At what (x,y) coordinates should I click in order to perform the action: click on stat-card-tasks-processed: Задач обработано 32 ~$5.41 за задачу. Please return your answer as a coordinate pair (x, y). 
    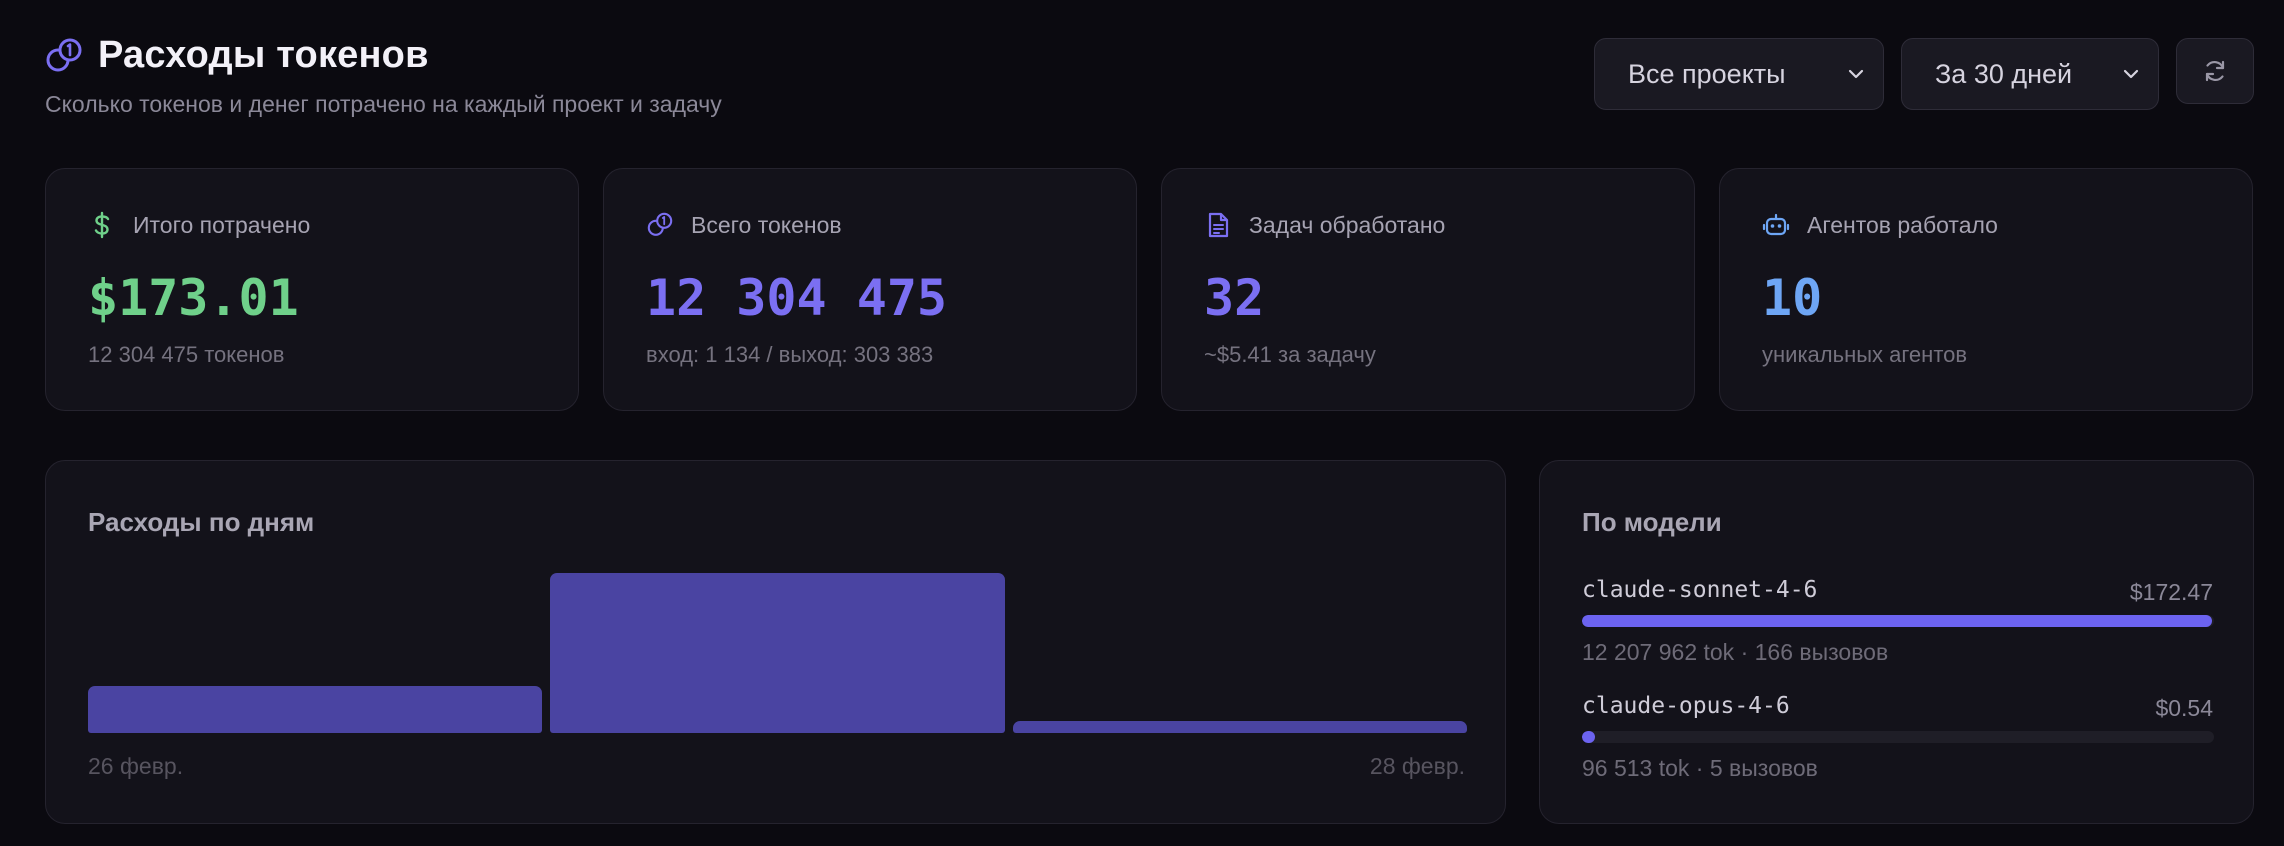
    Looking at the image, I should click on (1428, 289).